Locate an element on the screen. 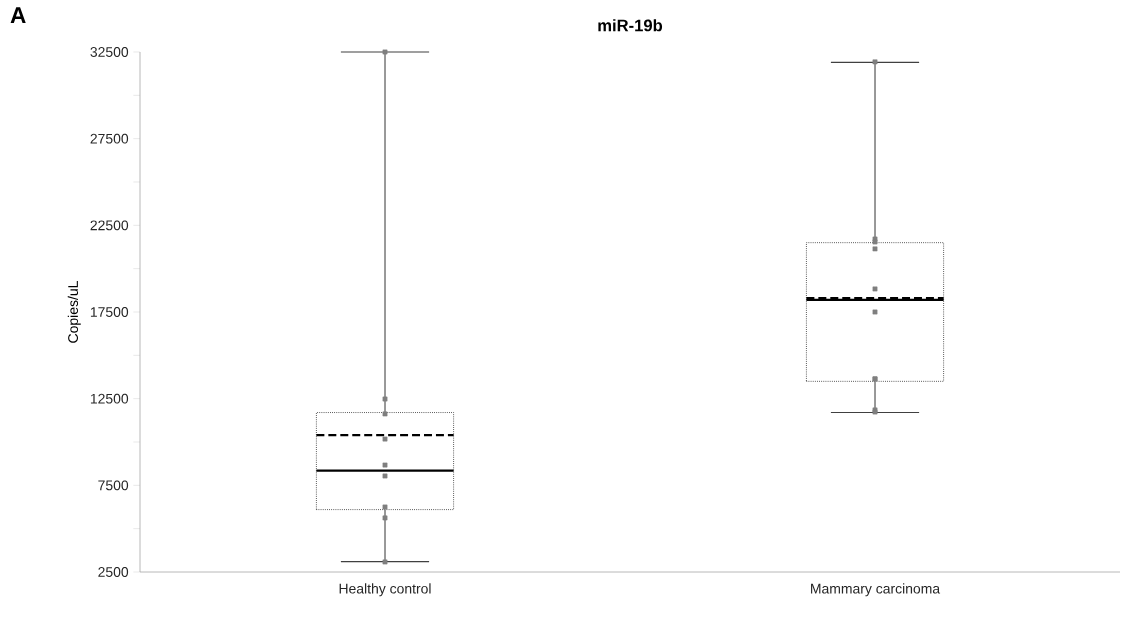 The height and width of the screenshot is (640, 1122). y-tick-label: 17500 is located at coordinates (109, 312).